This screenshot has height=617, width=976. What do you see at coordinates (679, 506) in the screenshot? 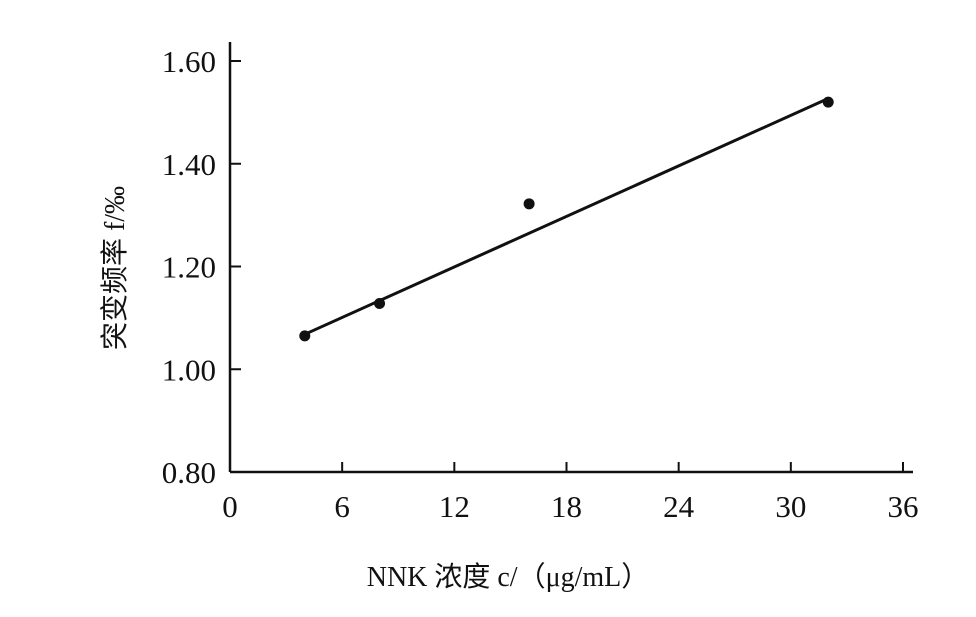
I see `x-tick-label: 24` at bounding box center [679, 506].